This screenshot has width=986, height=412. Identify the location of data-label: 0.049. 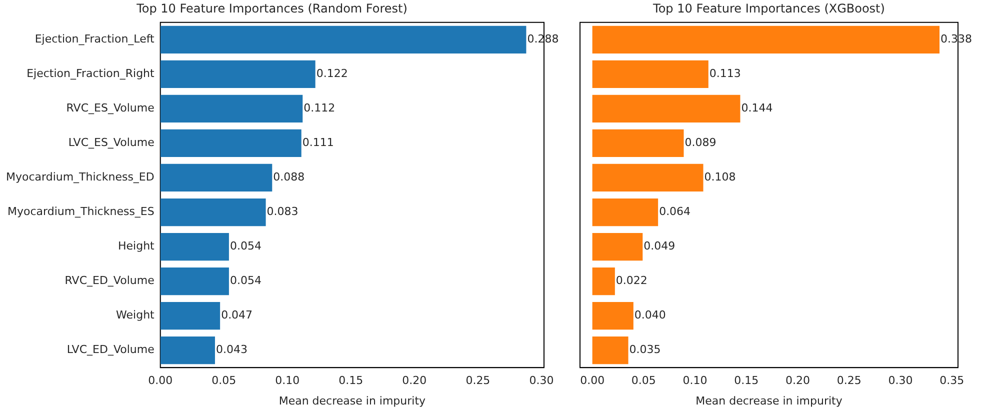
(660, 246).